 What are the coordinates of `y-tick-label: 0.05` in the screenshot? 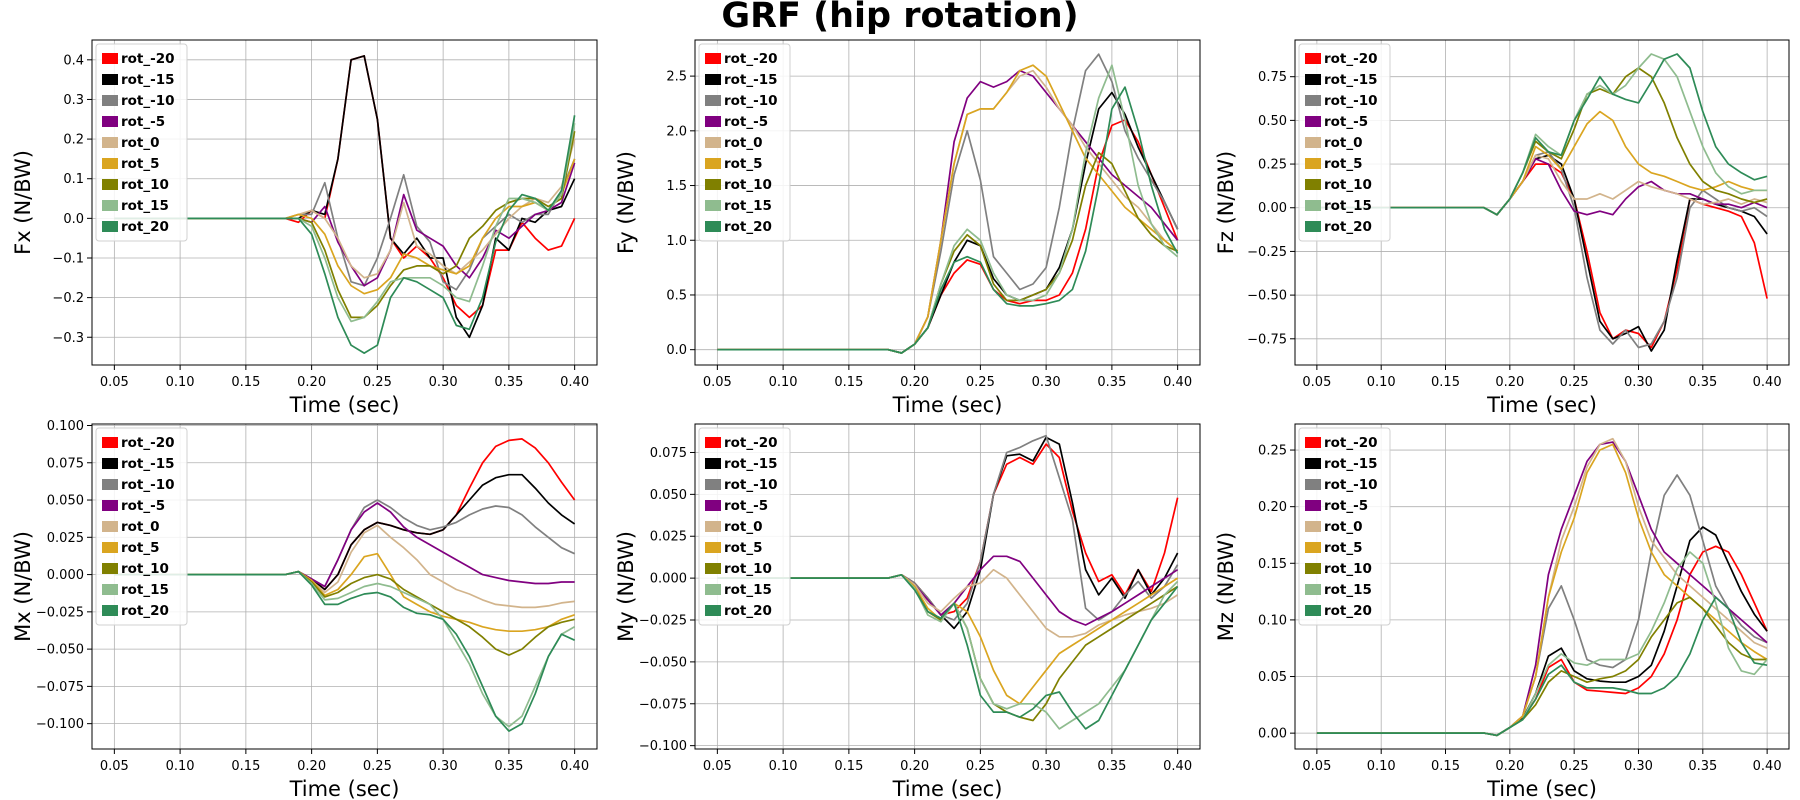 It's located at (1272, 677).